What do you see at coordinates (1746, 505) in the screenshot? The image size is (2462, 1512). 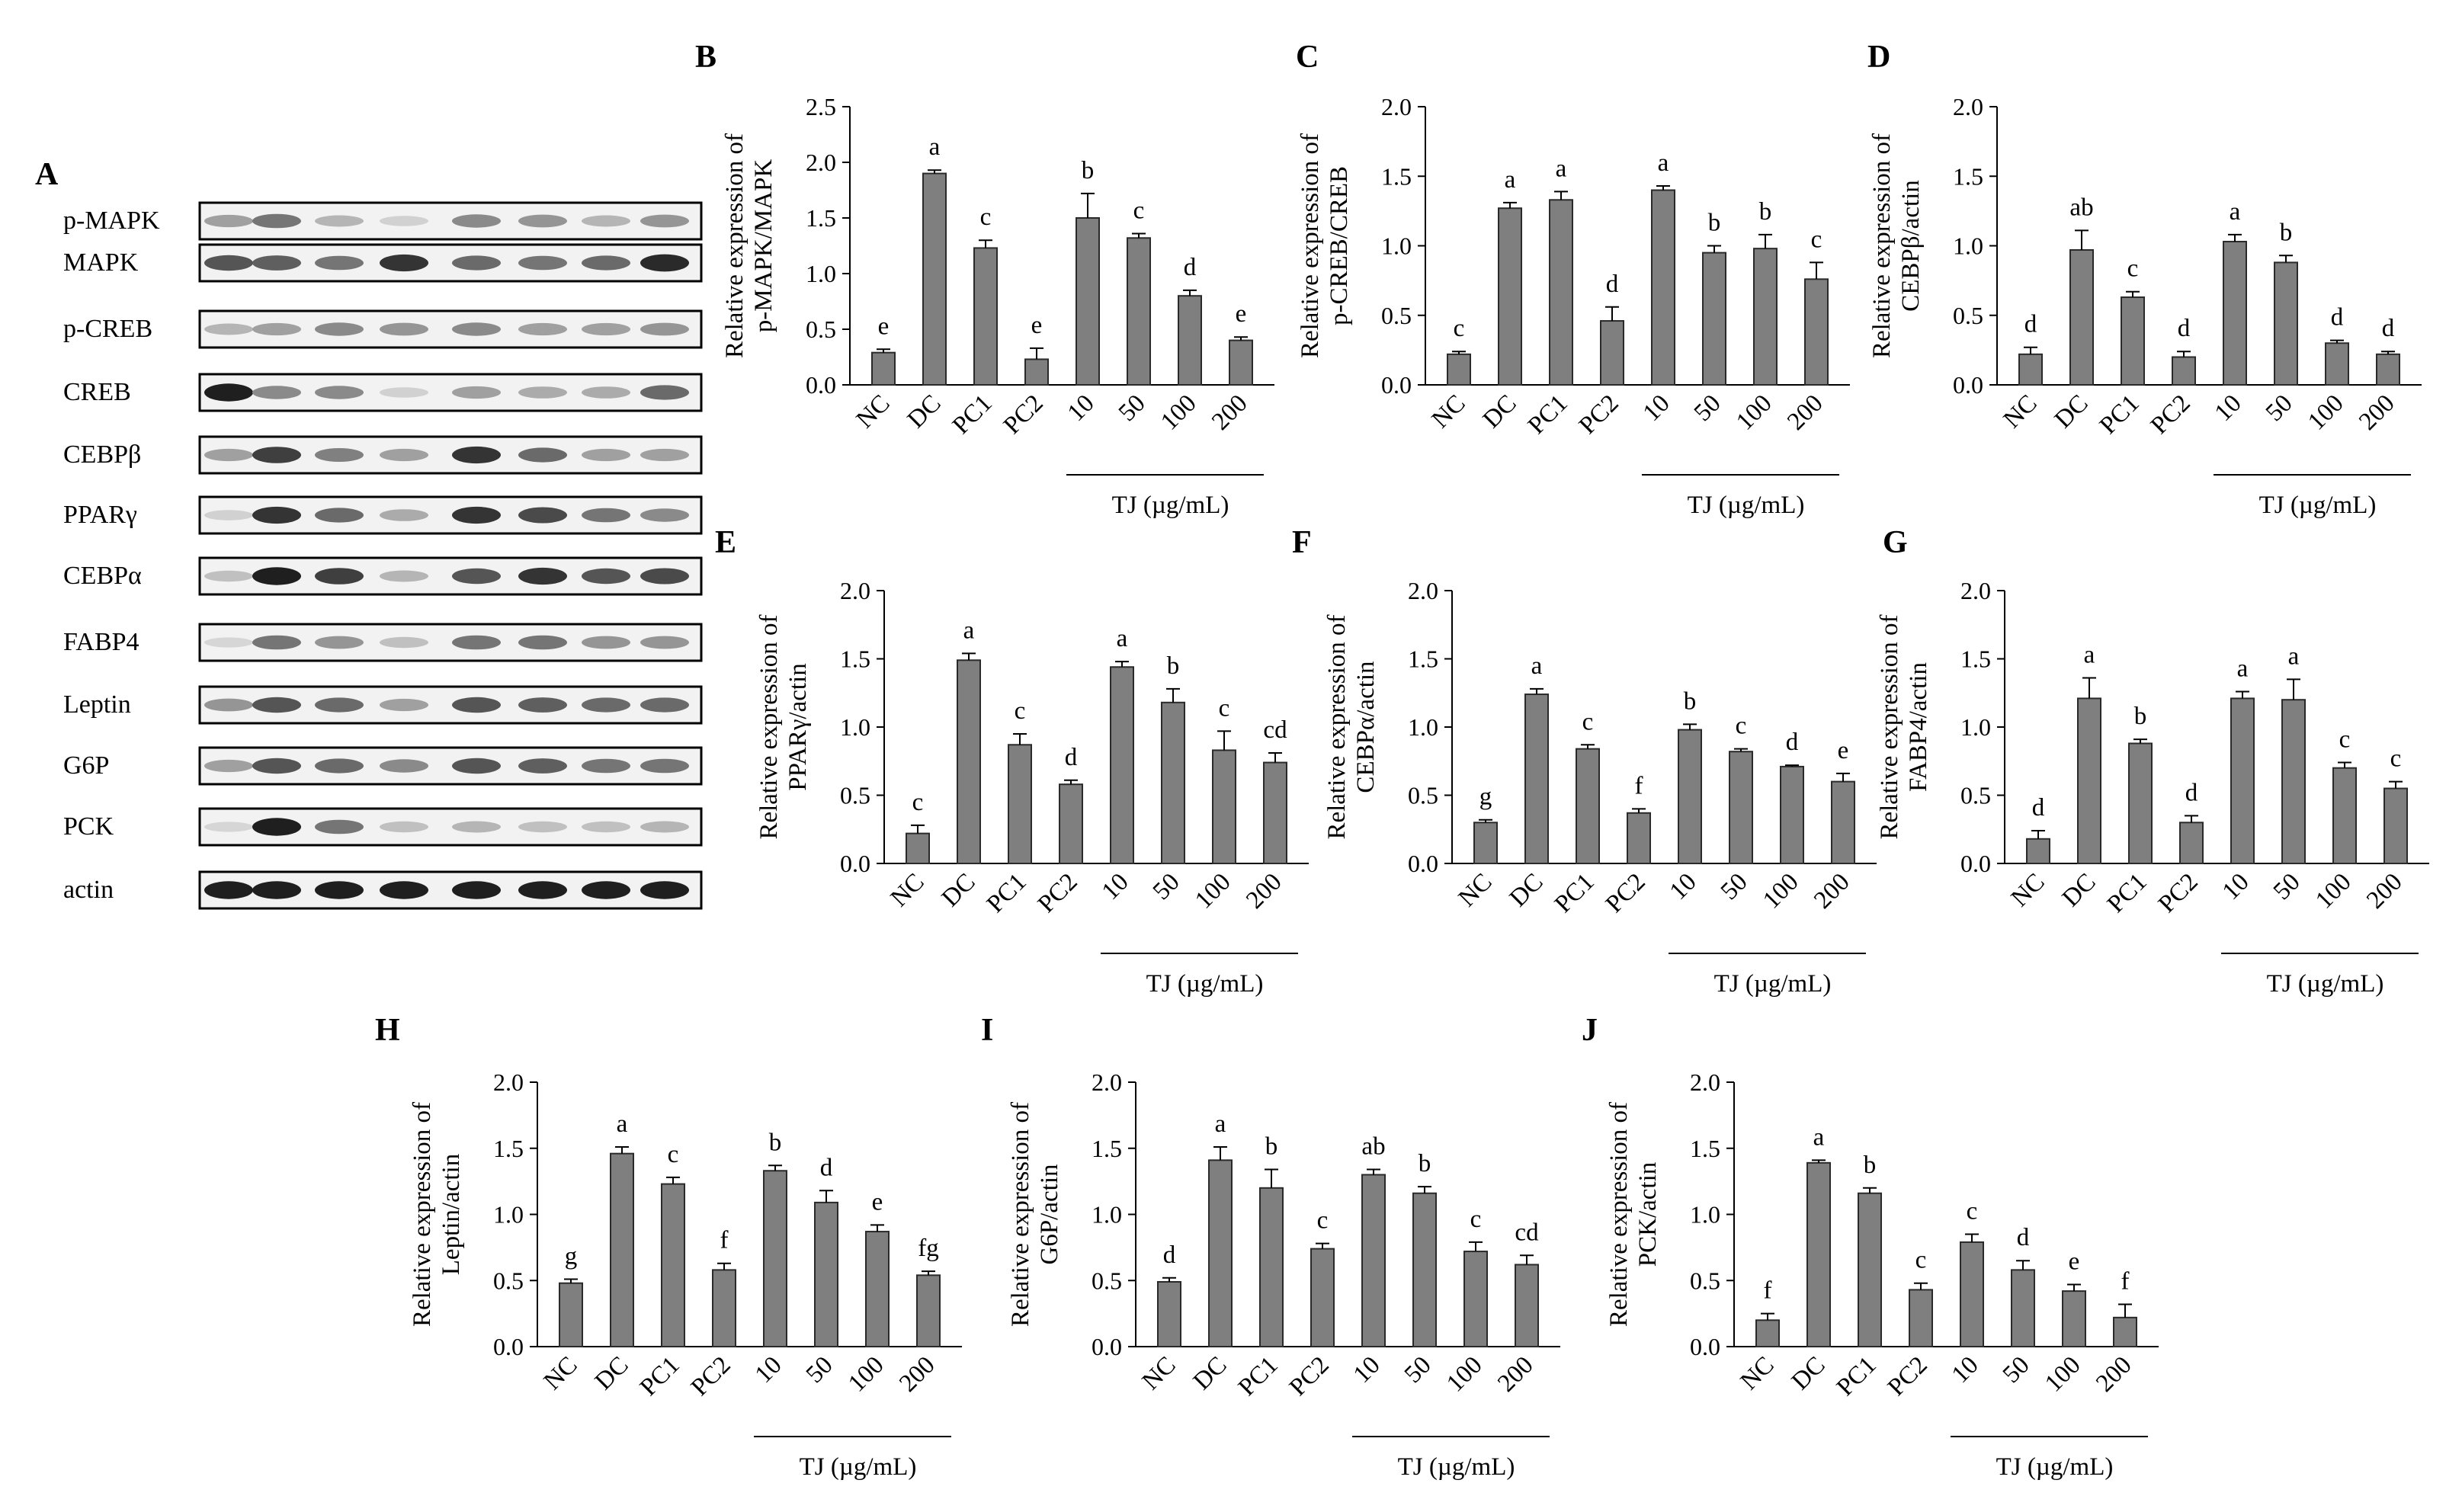 I see `x-axis-label: TJ (µg/mL)` at bounding box center [1746, 505].